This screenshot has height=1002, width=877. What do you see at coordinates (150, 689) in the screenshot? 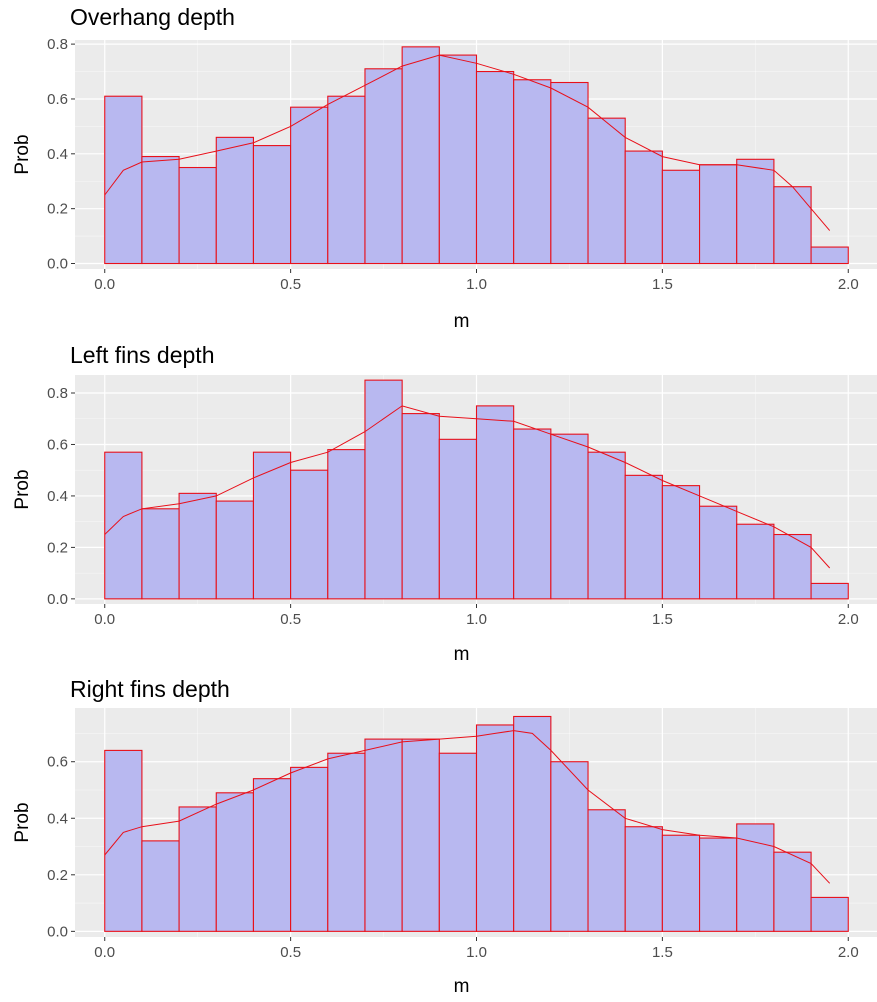
I see `chart-title: Right fins depth` at bounding box center [150, 689].